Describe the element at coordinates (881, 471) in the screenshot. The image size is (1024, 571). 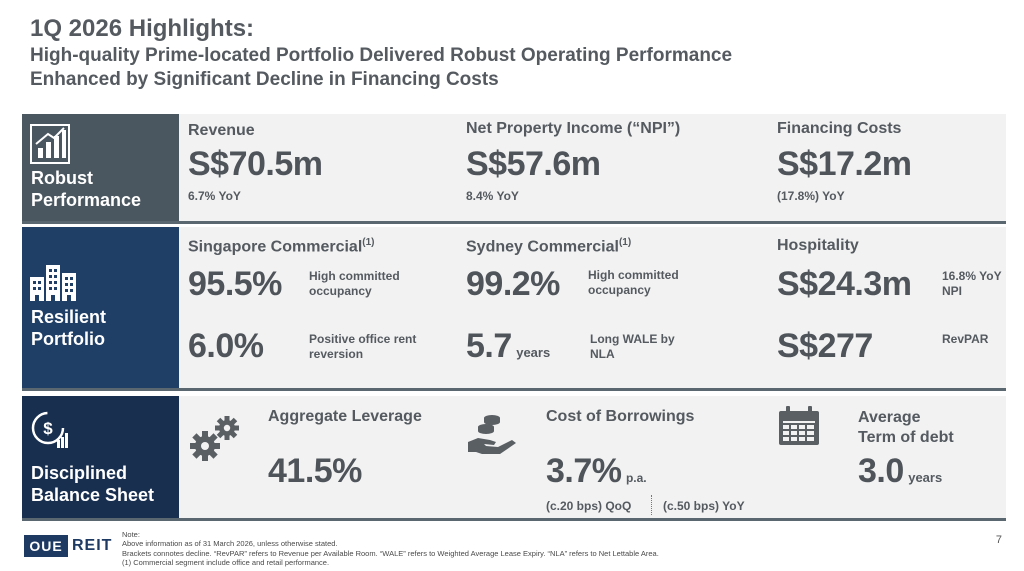
I see `average-term-of-debt-value: 3.0` at that location.